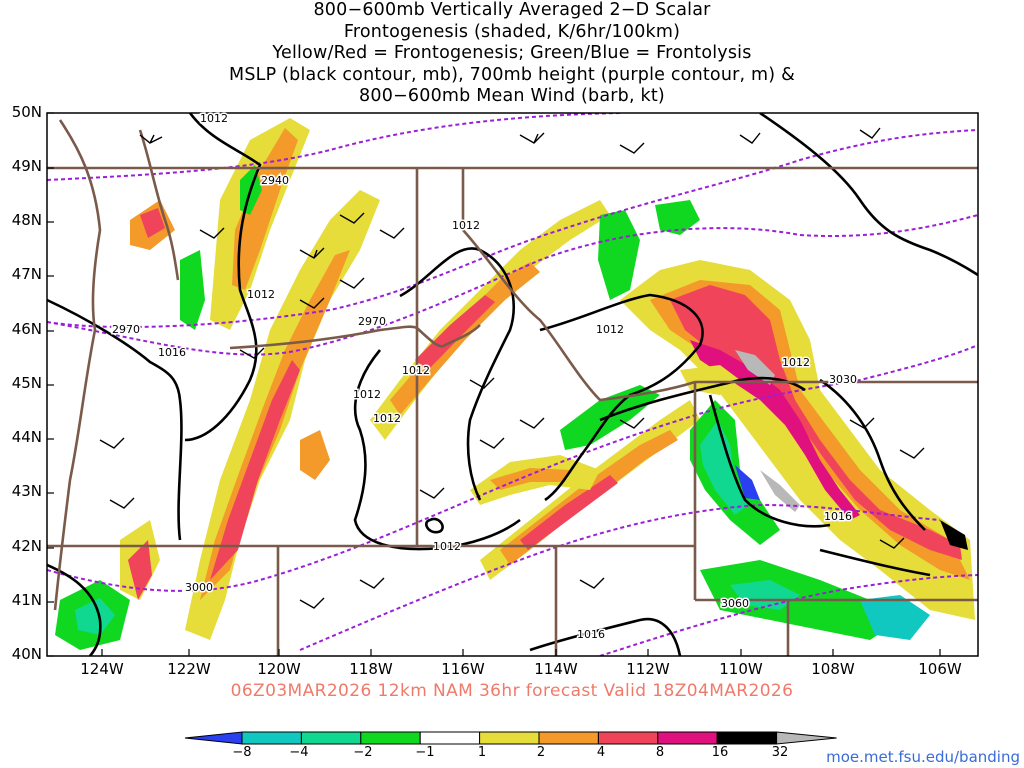 This screenshot has height=768, width=1024. I want to click on colorbar-arrow-left, so click(213, 738).